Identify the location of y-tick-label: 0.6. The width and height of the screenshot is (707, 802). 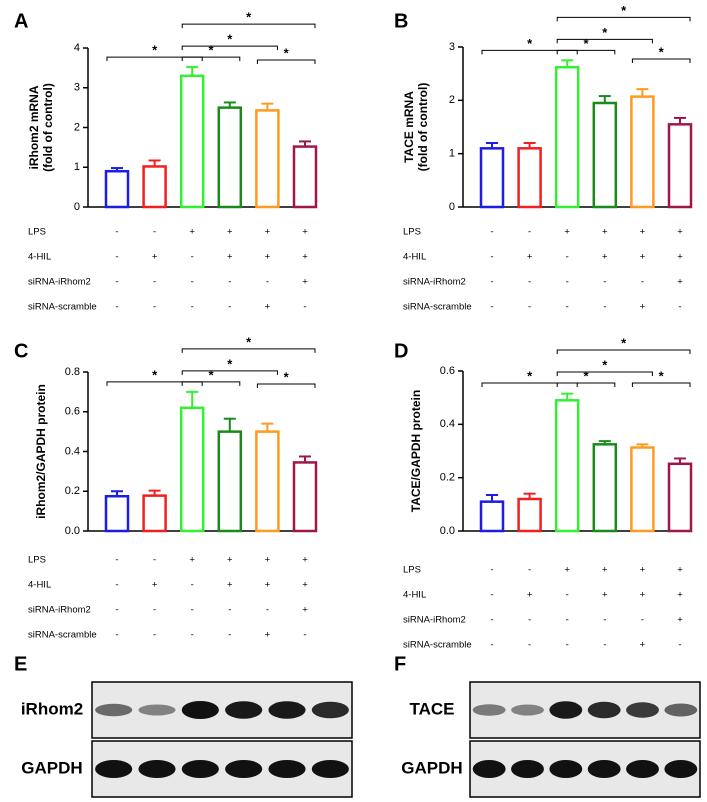
(72, 412).